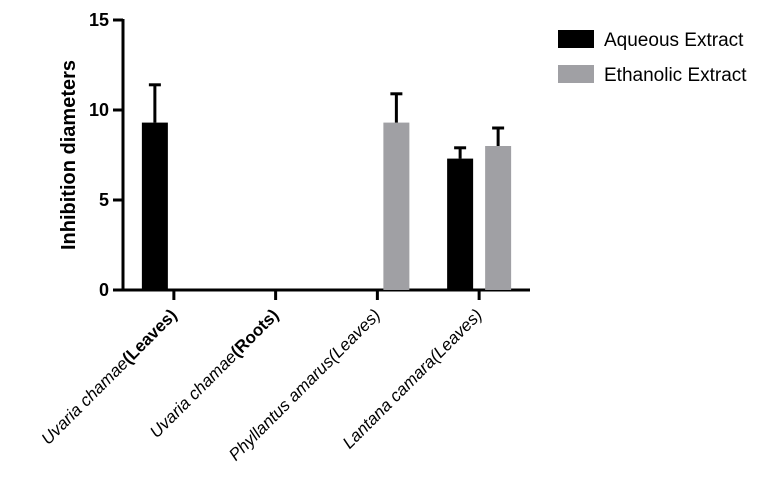 The width and height of the screenshot is (774, 490). Describe the element at coordinates (104, 290) in the screenshot. I see `y-tick-label: 0` at that location.